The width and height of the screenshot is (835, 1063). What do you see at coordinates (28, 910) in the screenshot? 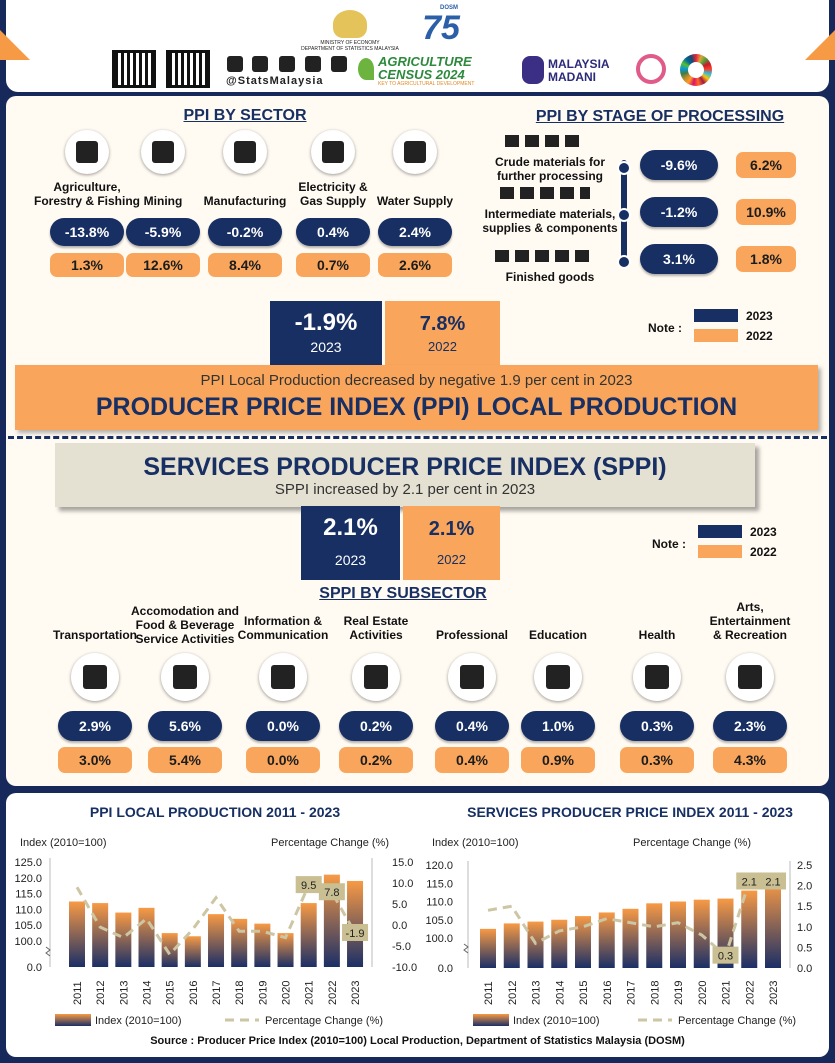
I see `y-tick-label: 110.0` at bounding box center [28, 910].